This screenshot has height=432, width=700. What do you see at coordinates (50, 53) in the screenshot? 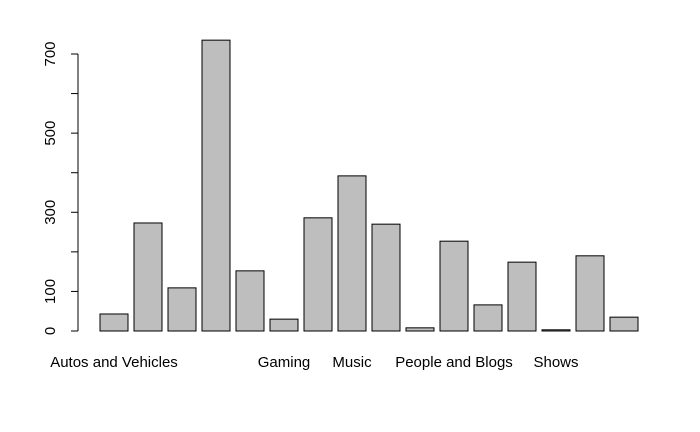
I see `y-tick-label: 700` at bounding box center [50, 53].